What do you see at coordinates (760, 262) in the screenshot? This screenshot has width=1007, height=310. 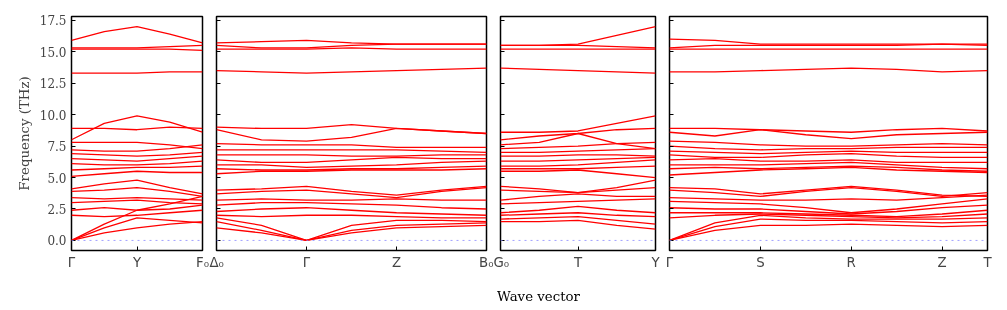 I see `x-tick-label: S` at bounding box center [760, 262].